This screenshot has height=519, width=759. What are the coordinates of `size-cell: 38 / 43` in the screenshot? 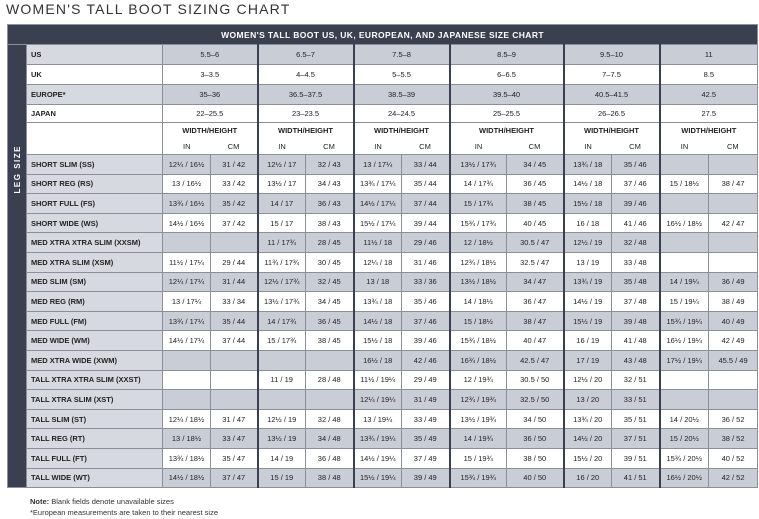 It's located at (329, 223).